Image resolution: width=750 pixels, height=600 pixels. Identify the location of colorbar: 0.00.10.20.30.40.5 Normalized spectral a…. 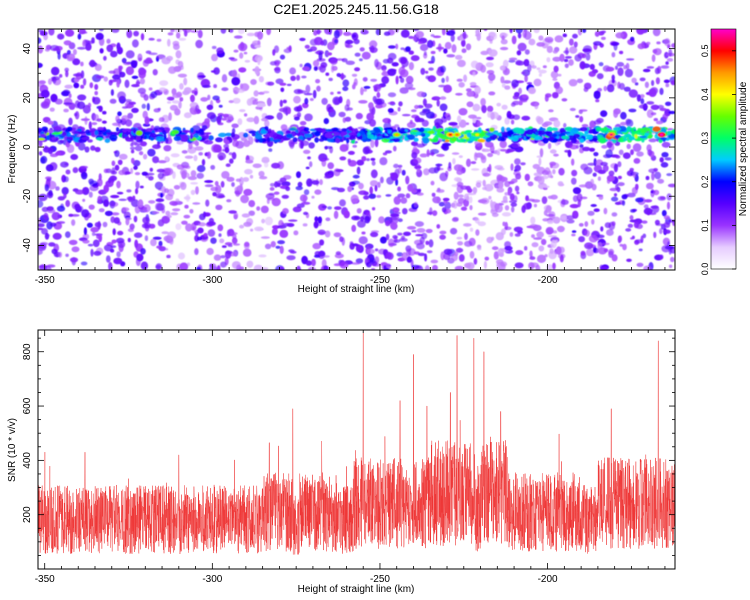
(724, 151).